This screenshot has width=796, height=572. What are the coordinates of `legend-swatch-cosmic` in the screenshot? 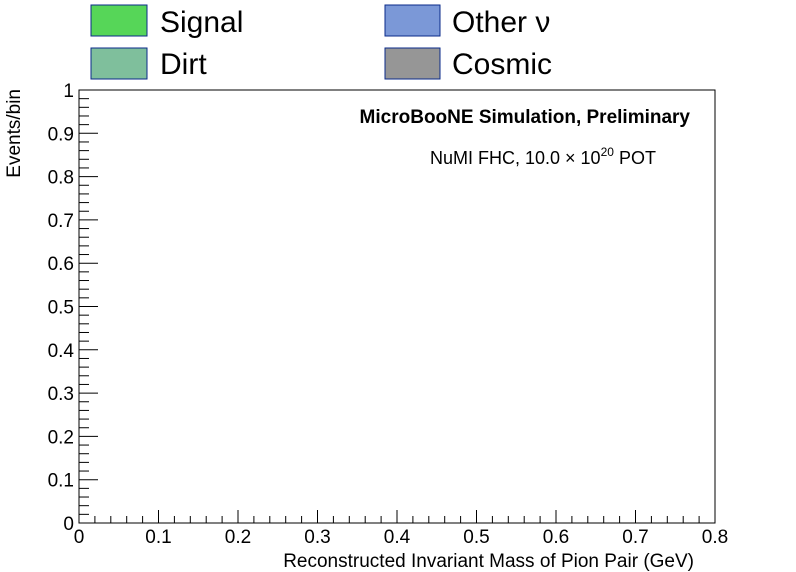 It's located at (412, 63).